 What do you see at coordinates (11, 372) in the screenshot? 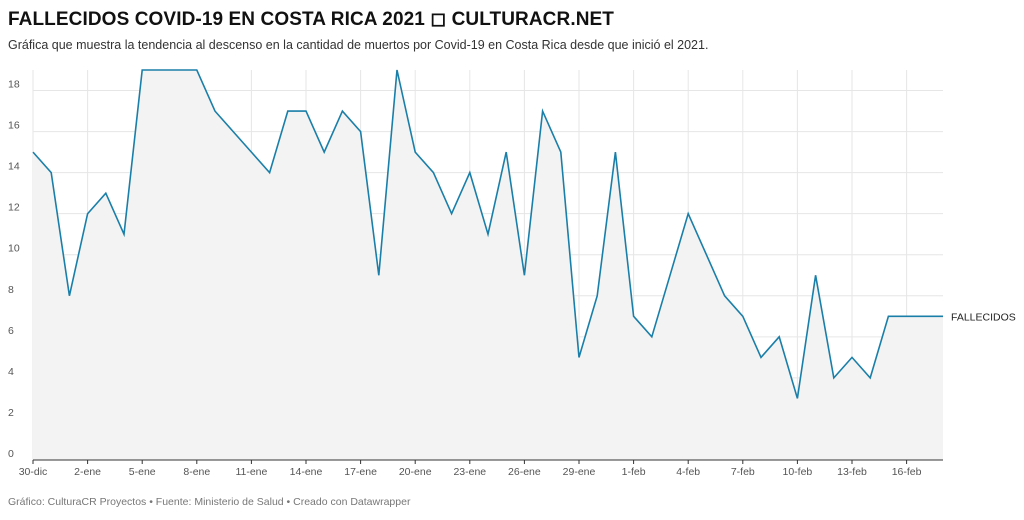
I see `y-tick-label: 4` at bounding box center [11, 372].